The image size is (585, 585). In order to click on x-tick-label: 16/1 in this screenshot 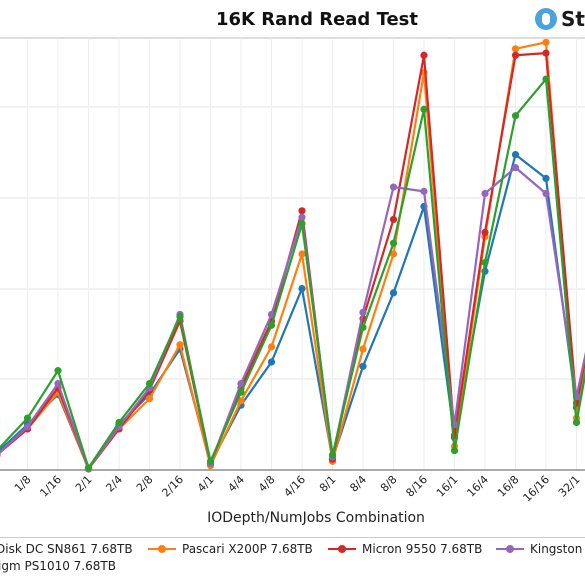, I will do `click(447, 486)`.